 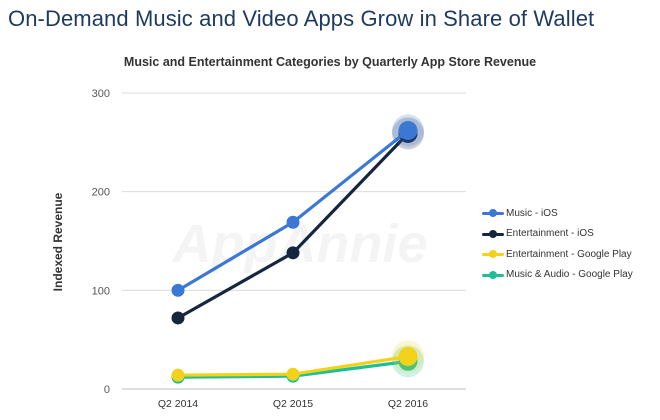 What do you see at coordinates (101, 94) in the screenshot?
I see `y-tick-label: 300` at bounding box center [101, 94].